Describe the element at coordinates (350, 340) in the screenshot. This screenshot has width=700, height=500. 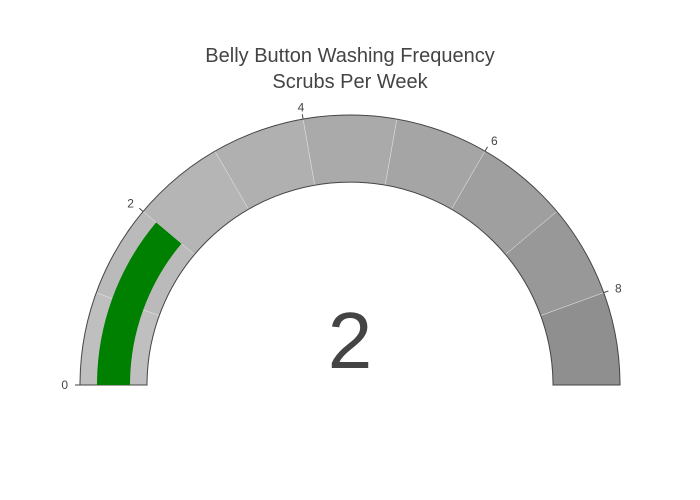
I see `gauge-value: 2` at that location.